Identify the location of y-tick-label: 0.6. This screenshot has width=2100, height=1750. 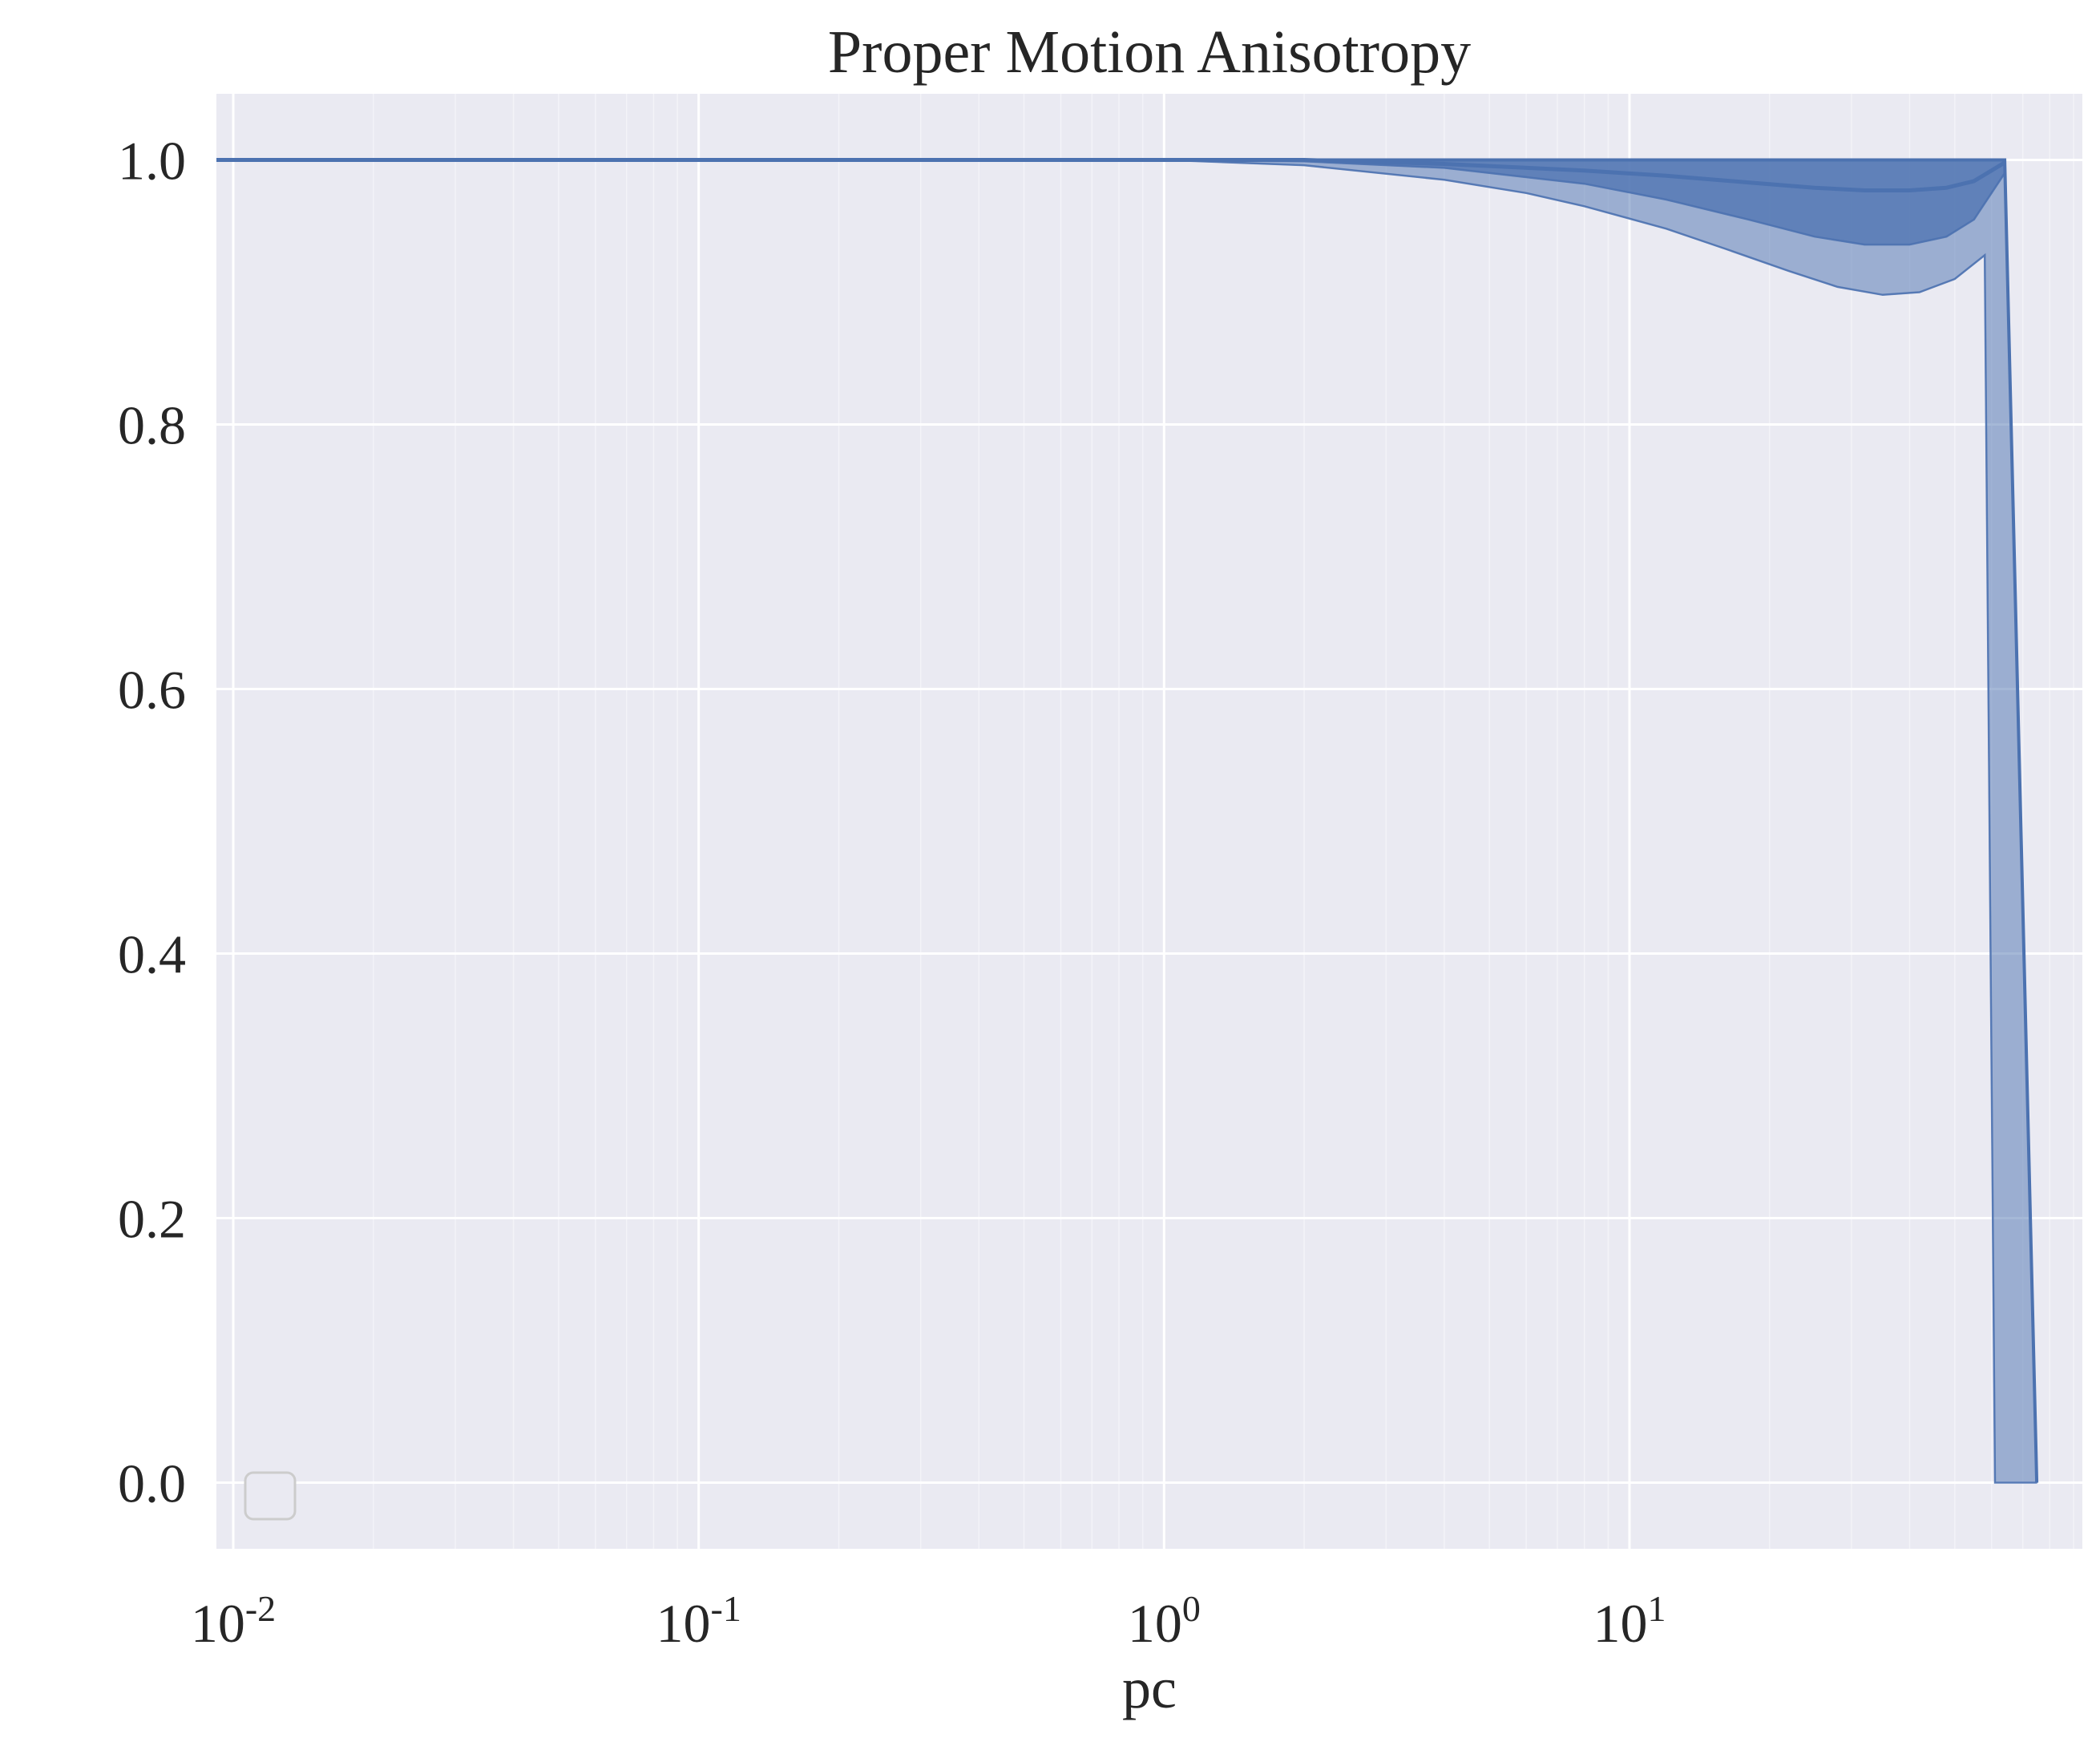
(152, 690).